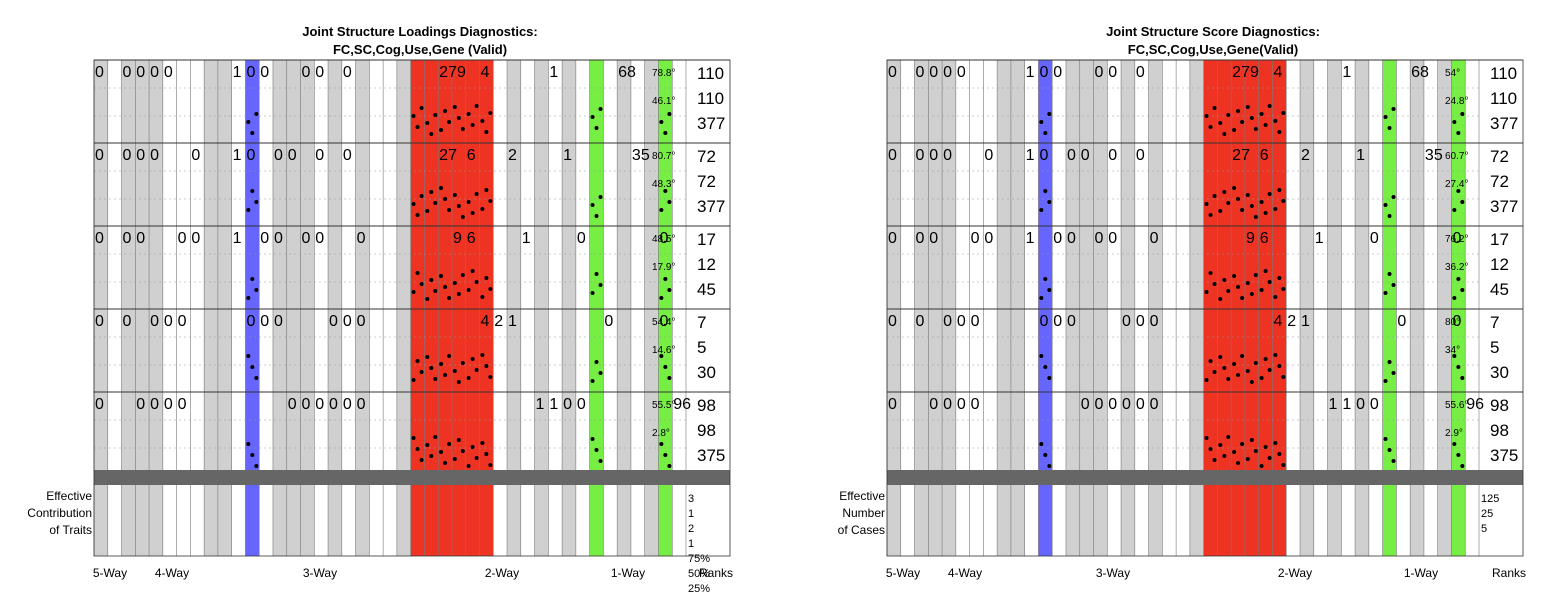  I want to click on effective-label: of Cases, so click(861, 530).